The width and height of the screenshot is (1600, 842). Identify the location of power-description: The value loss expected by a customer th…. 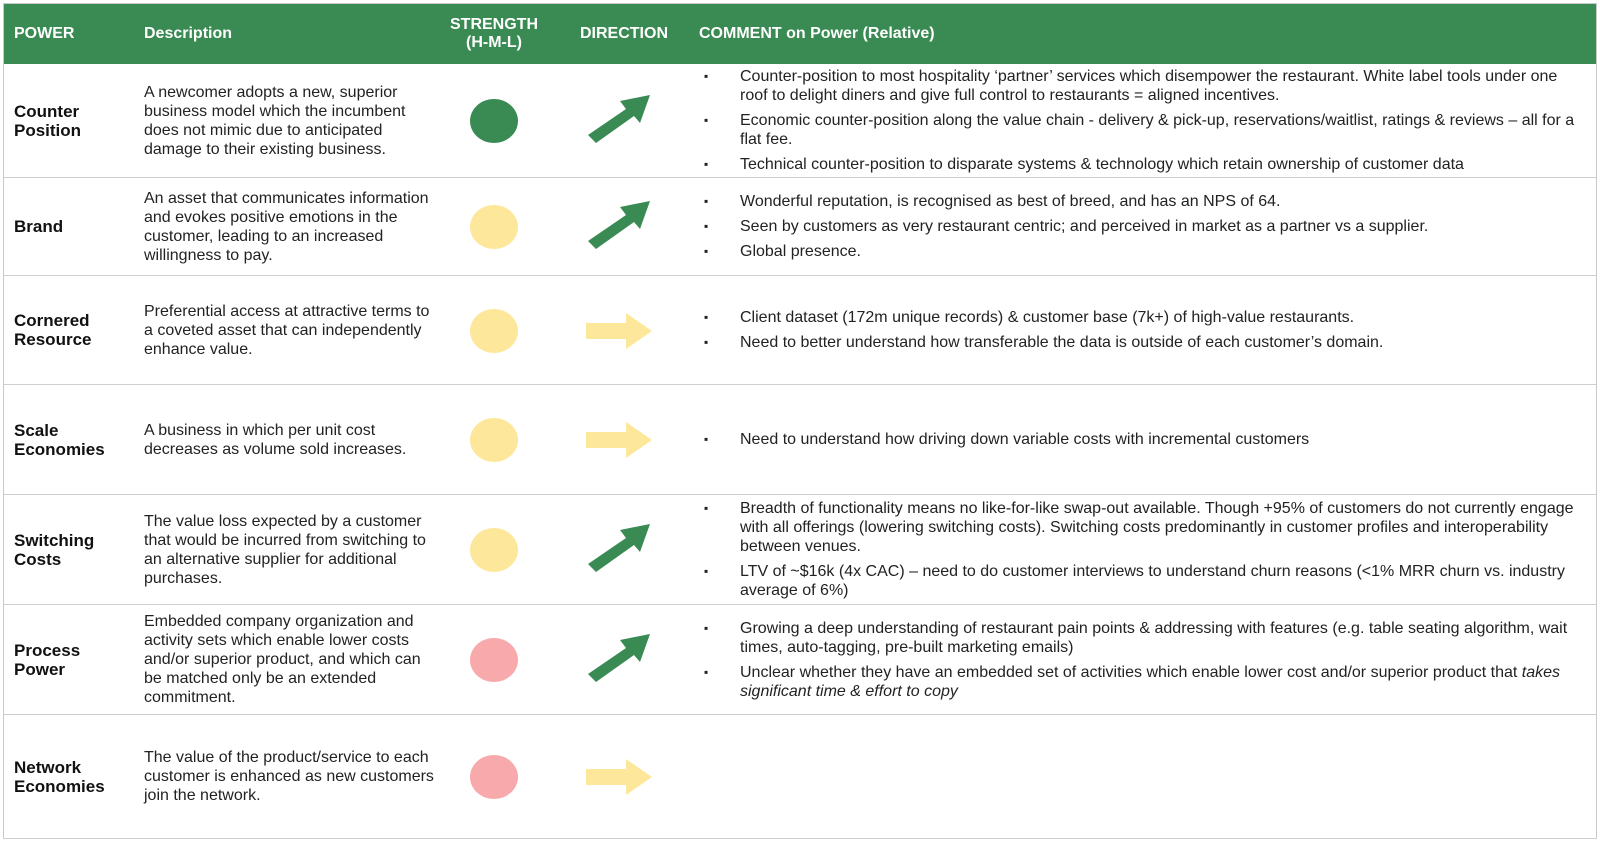
(285, 549).